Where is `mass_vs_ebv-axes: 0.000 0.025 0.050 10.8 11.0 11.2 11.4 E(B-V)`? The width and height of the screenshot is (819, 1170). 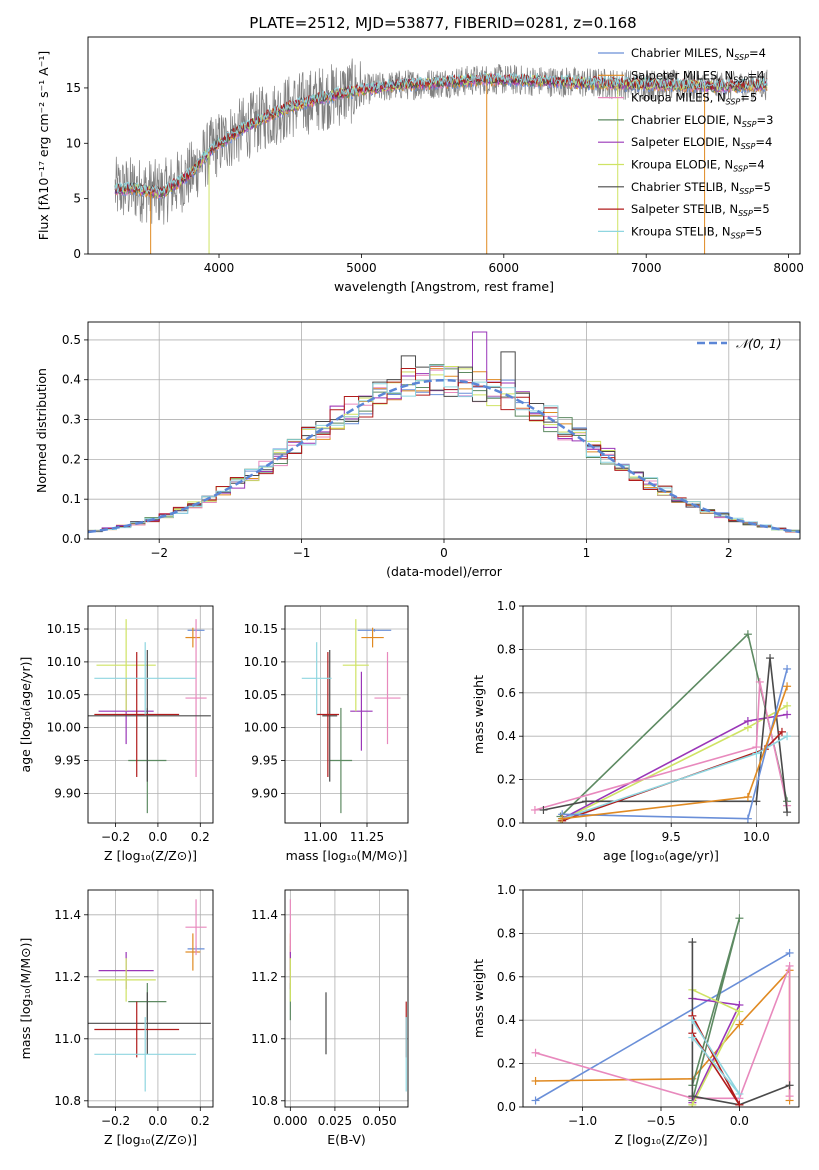
mass_vs_ebv-axes: 0.000 0.025 0.050 10.8 11.0 11.2 11.4 E(B-V) is located at coordinates (329, 1018).